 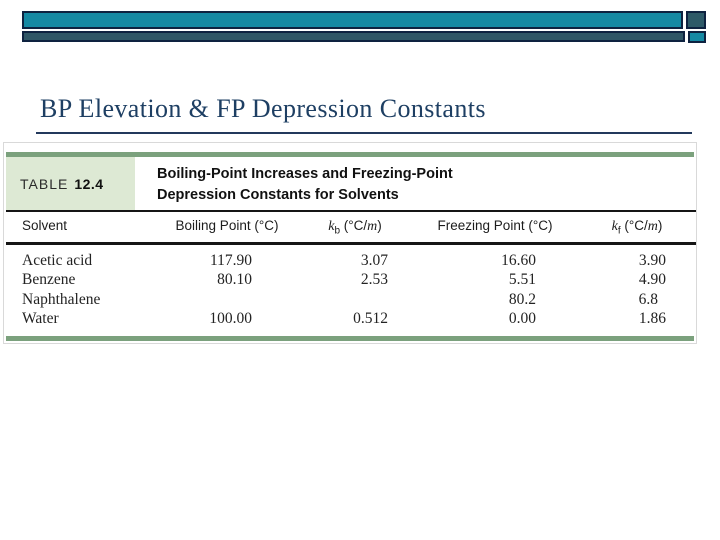 What do you see at coordinates (372, 226) in the screenshot?
I see `kb-unit-m: m` at bounding box center [372, 226].